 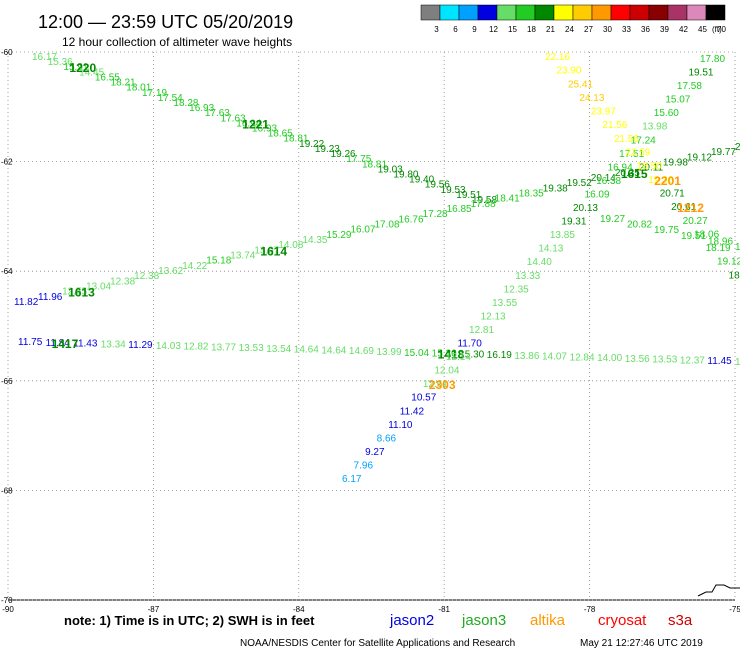 I want to click on wave-height-value: 18.50, so click(x=649, y=166).